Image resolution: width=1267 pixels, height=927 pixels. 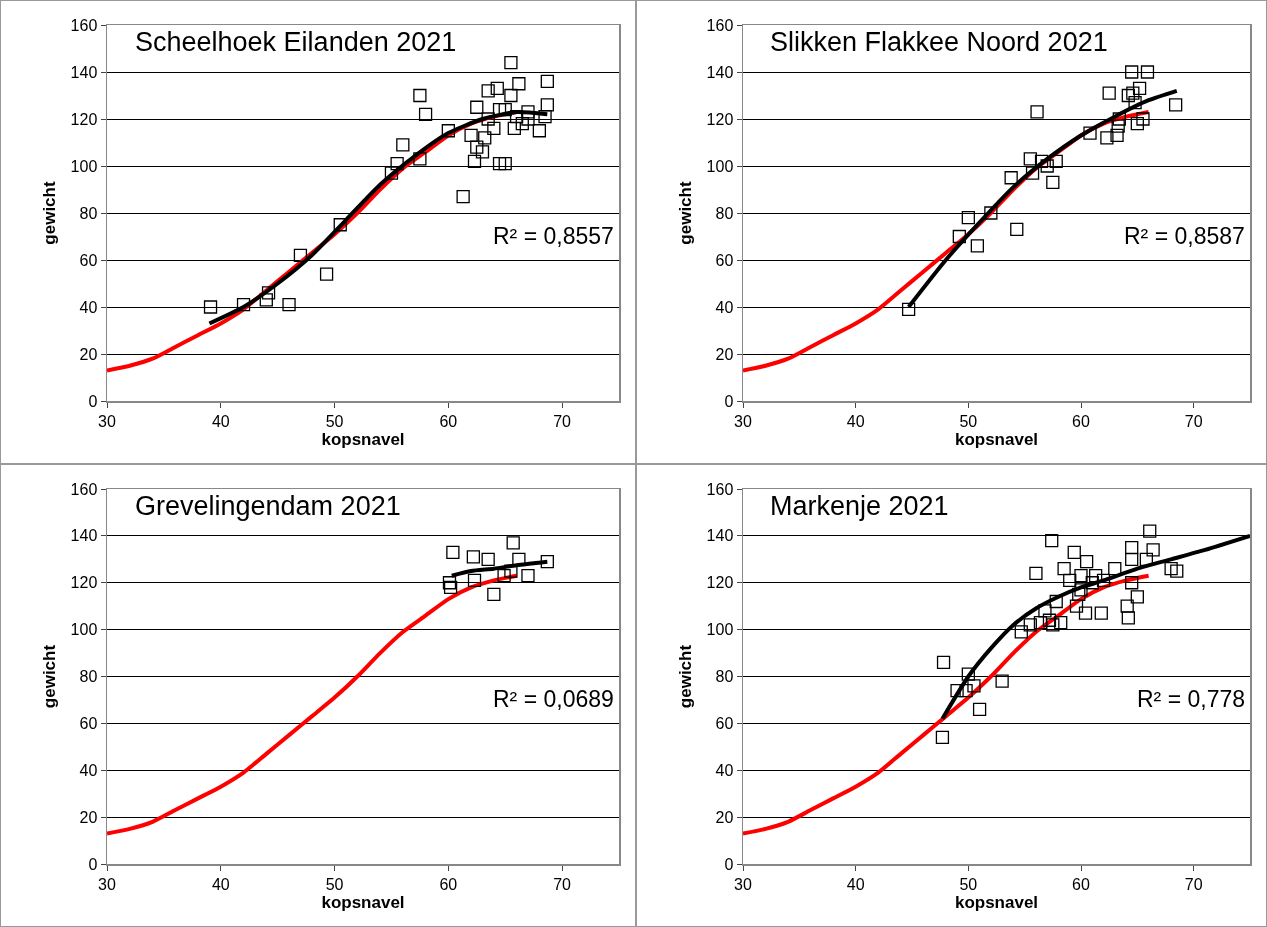 What do you see at coordinates (363, 439) in the screenshot?
I see `x-axis-title: kopsnavel` at bounding box center [363, 439].